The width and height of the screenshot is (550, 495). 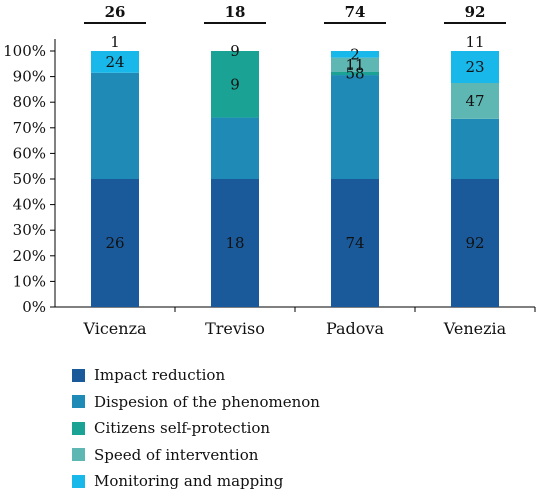 What do you see at coordinates (475, 328) in the screenshot?
I see `x-category-label: Venezia` at bounding box center [475, 328].